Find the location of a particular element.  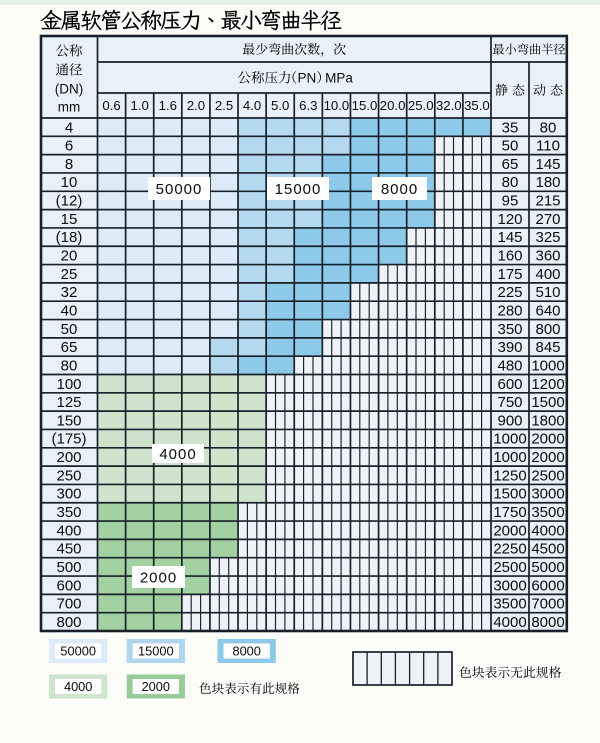

svg-text: 100 is located at coordinates (68, 384).